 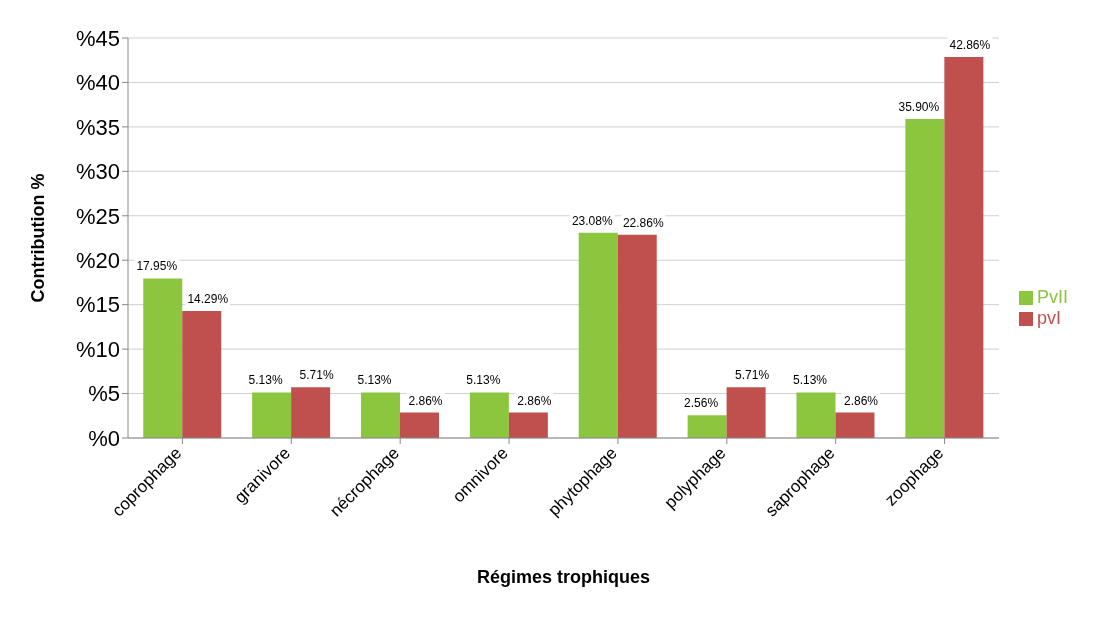 I want to click on legend-label: PvII, so click(x=1052, y=297).